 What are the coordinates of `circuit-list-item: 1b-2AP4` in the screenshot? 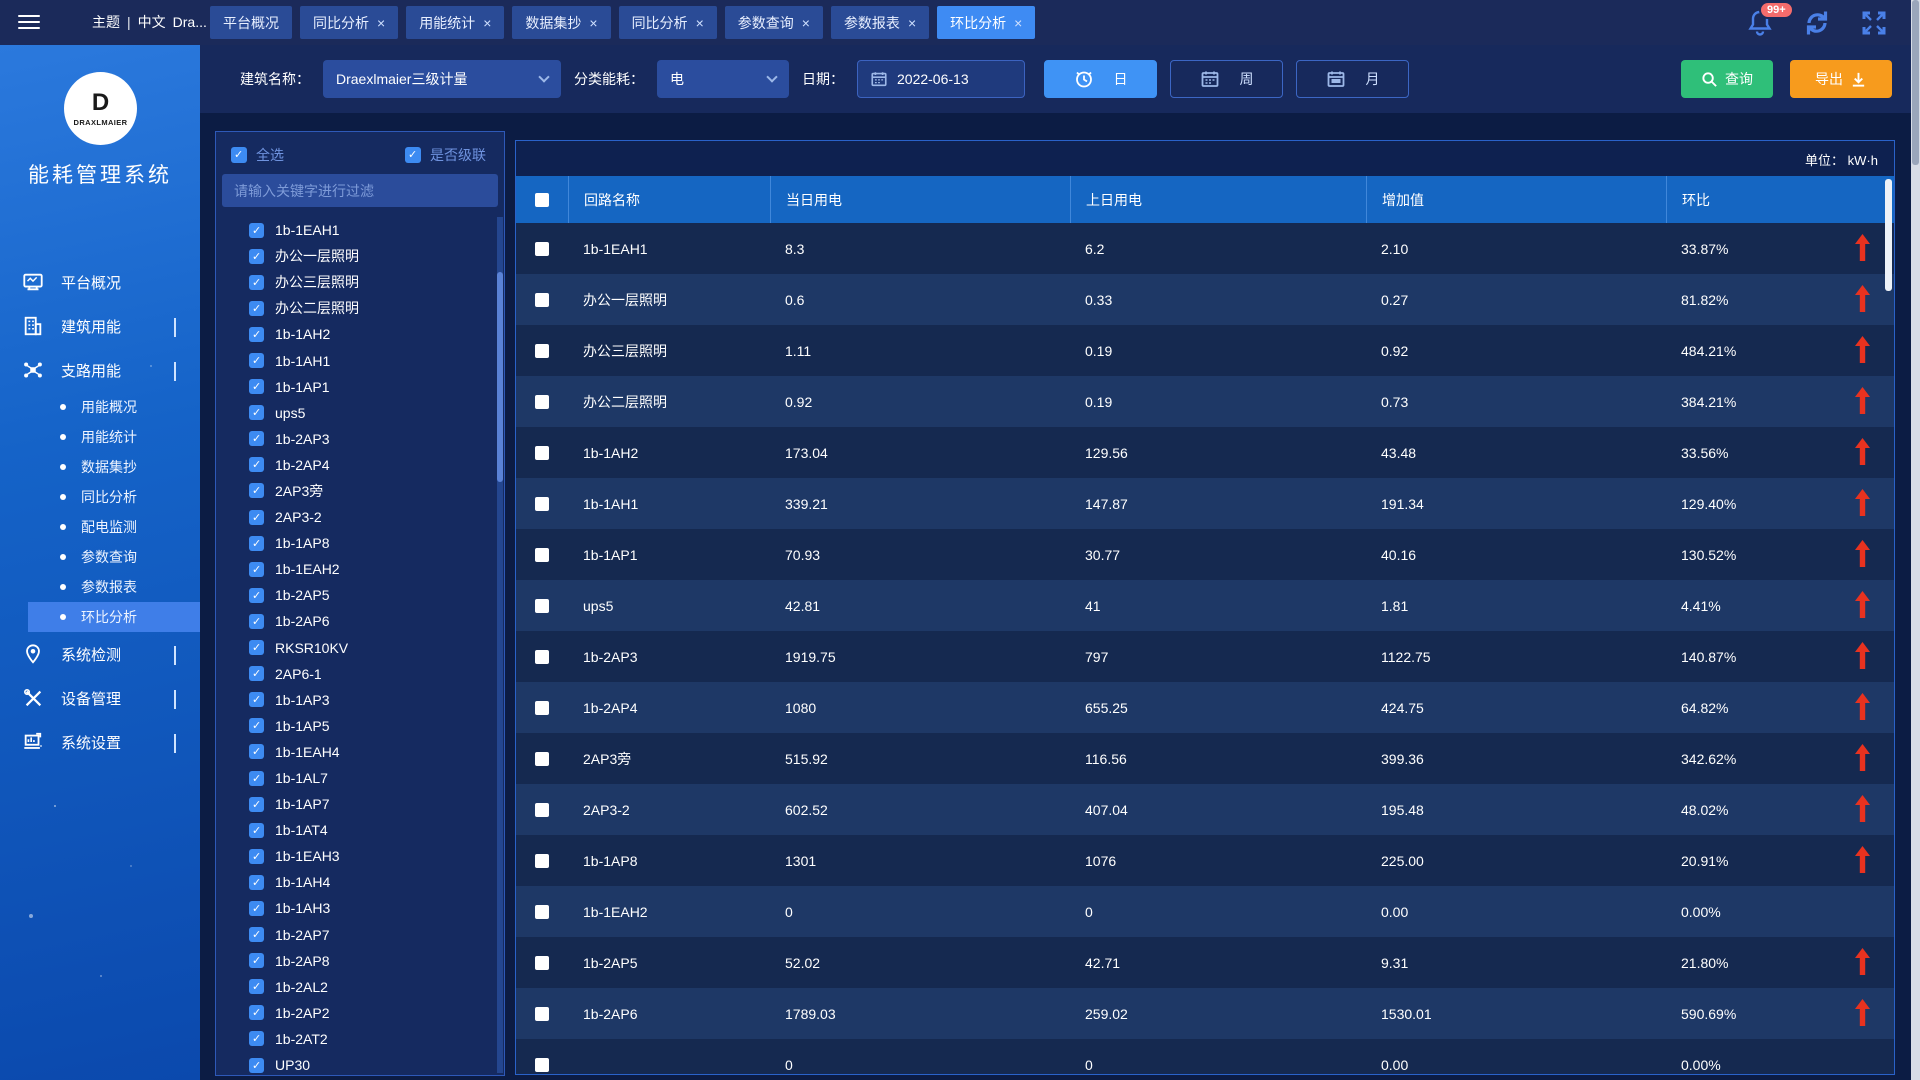 It's located at (376, 465).